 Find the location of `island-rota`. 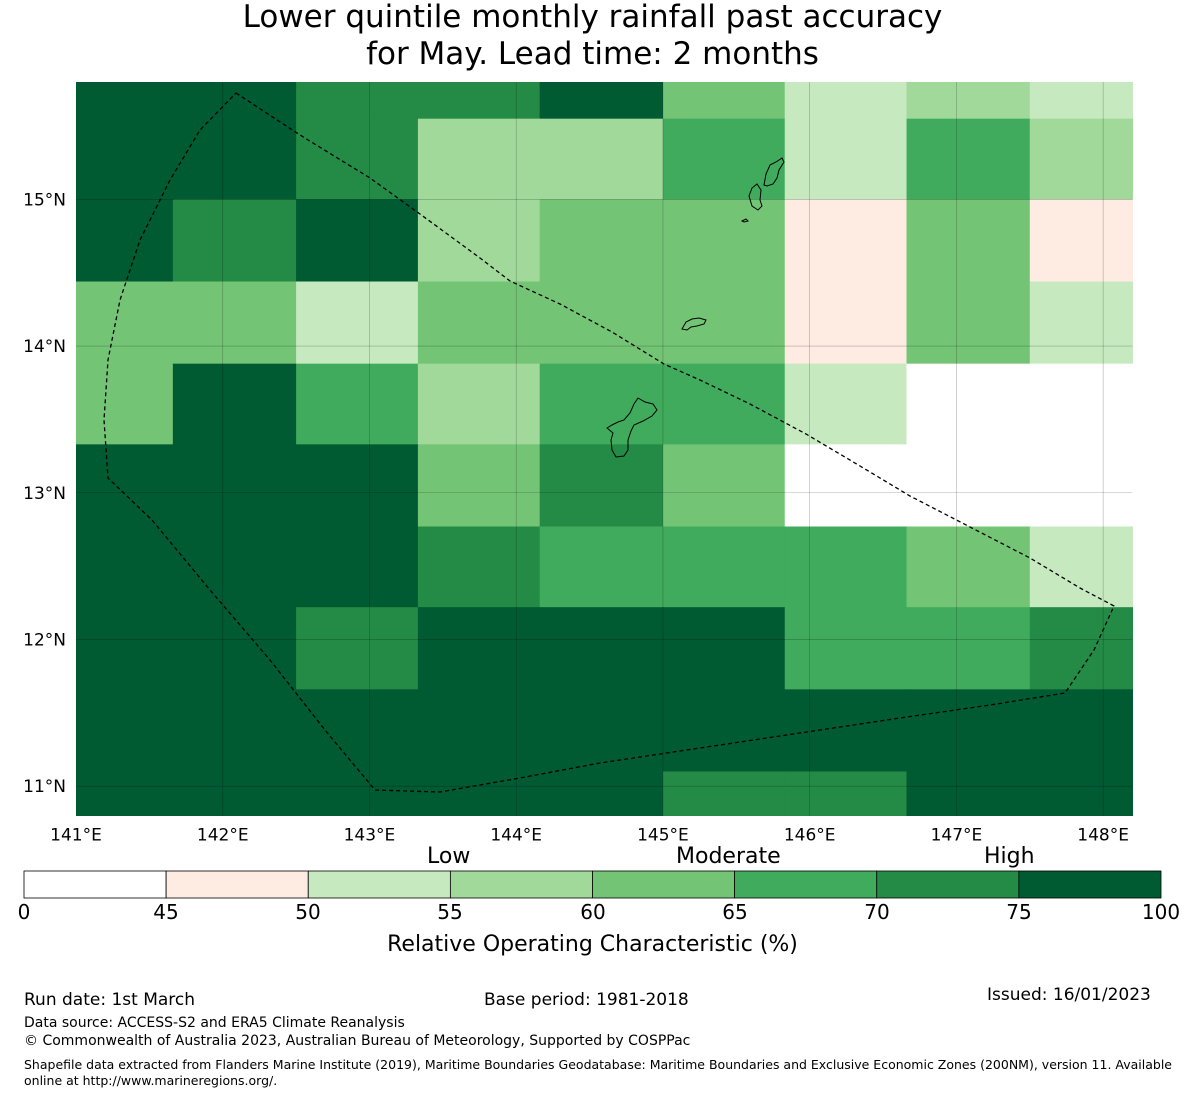

island-rota is located at coordinates (694, 324).